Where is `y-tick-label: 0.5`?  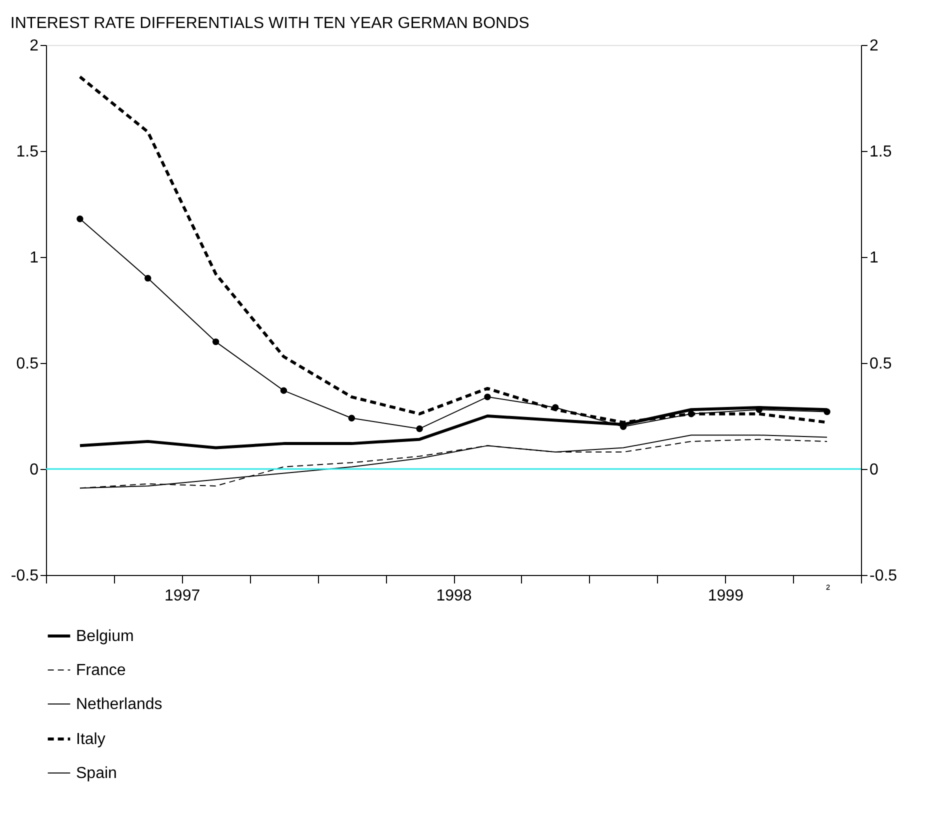 y-tick-label: 0.5 is located at coordinates (27, 364).